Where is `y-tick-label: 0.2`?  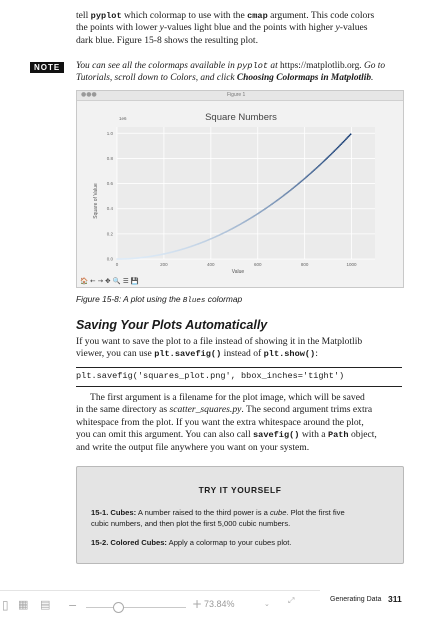
y-tick-label: 0.2 is located at coordinates (110, 233).